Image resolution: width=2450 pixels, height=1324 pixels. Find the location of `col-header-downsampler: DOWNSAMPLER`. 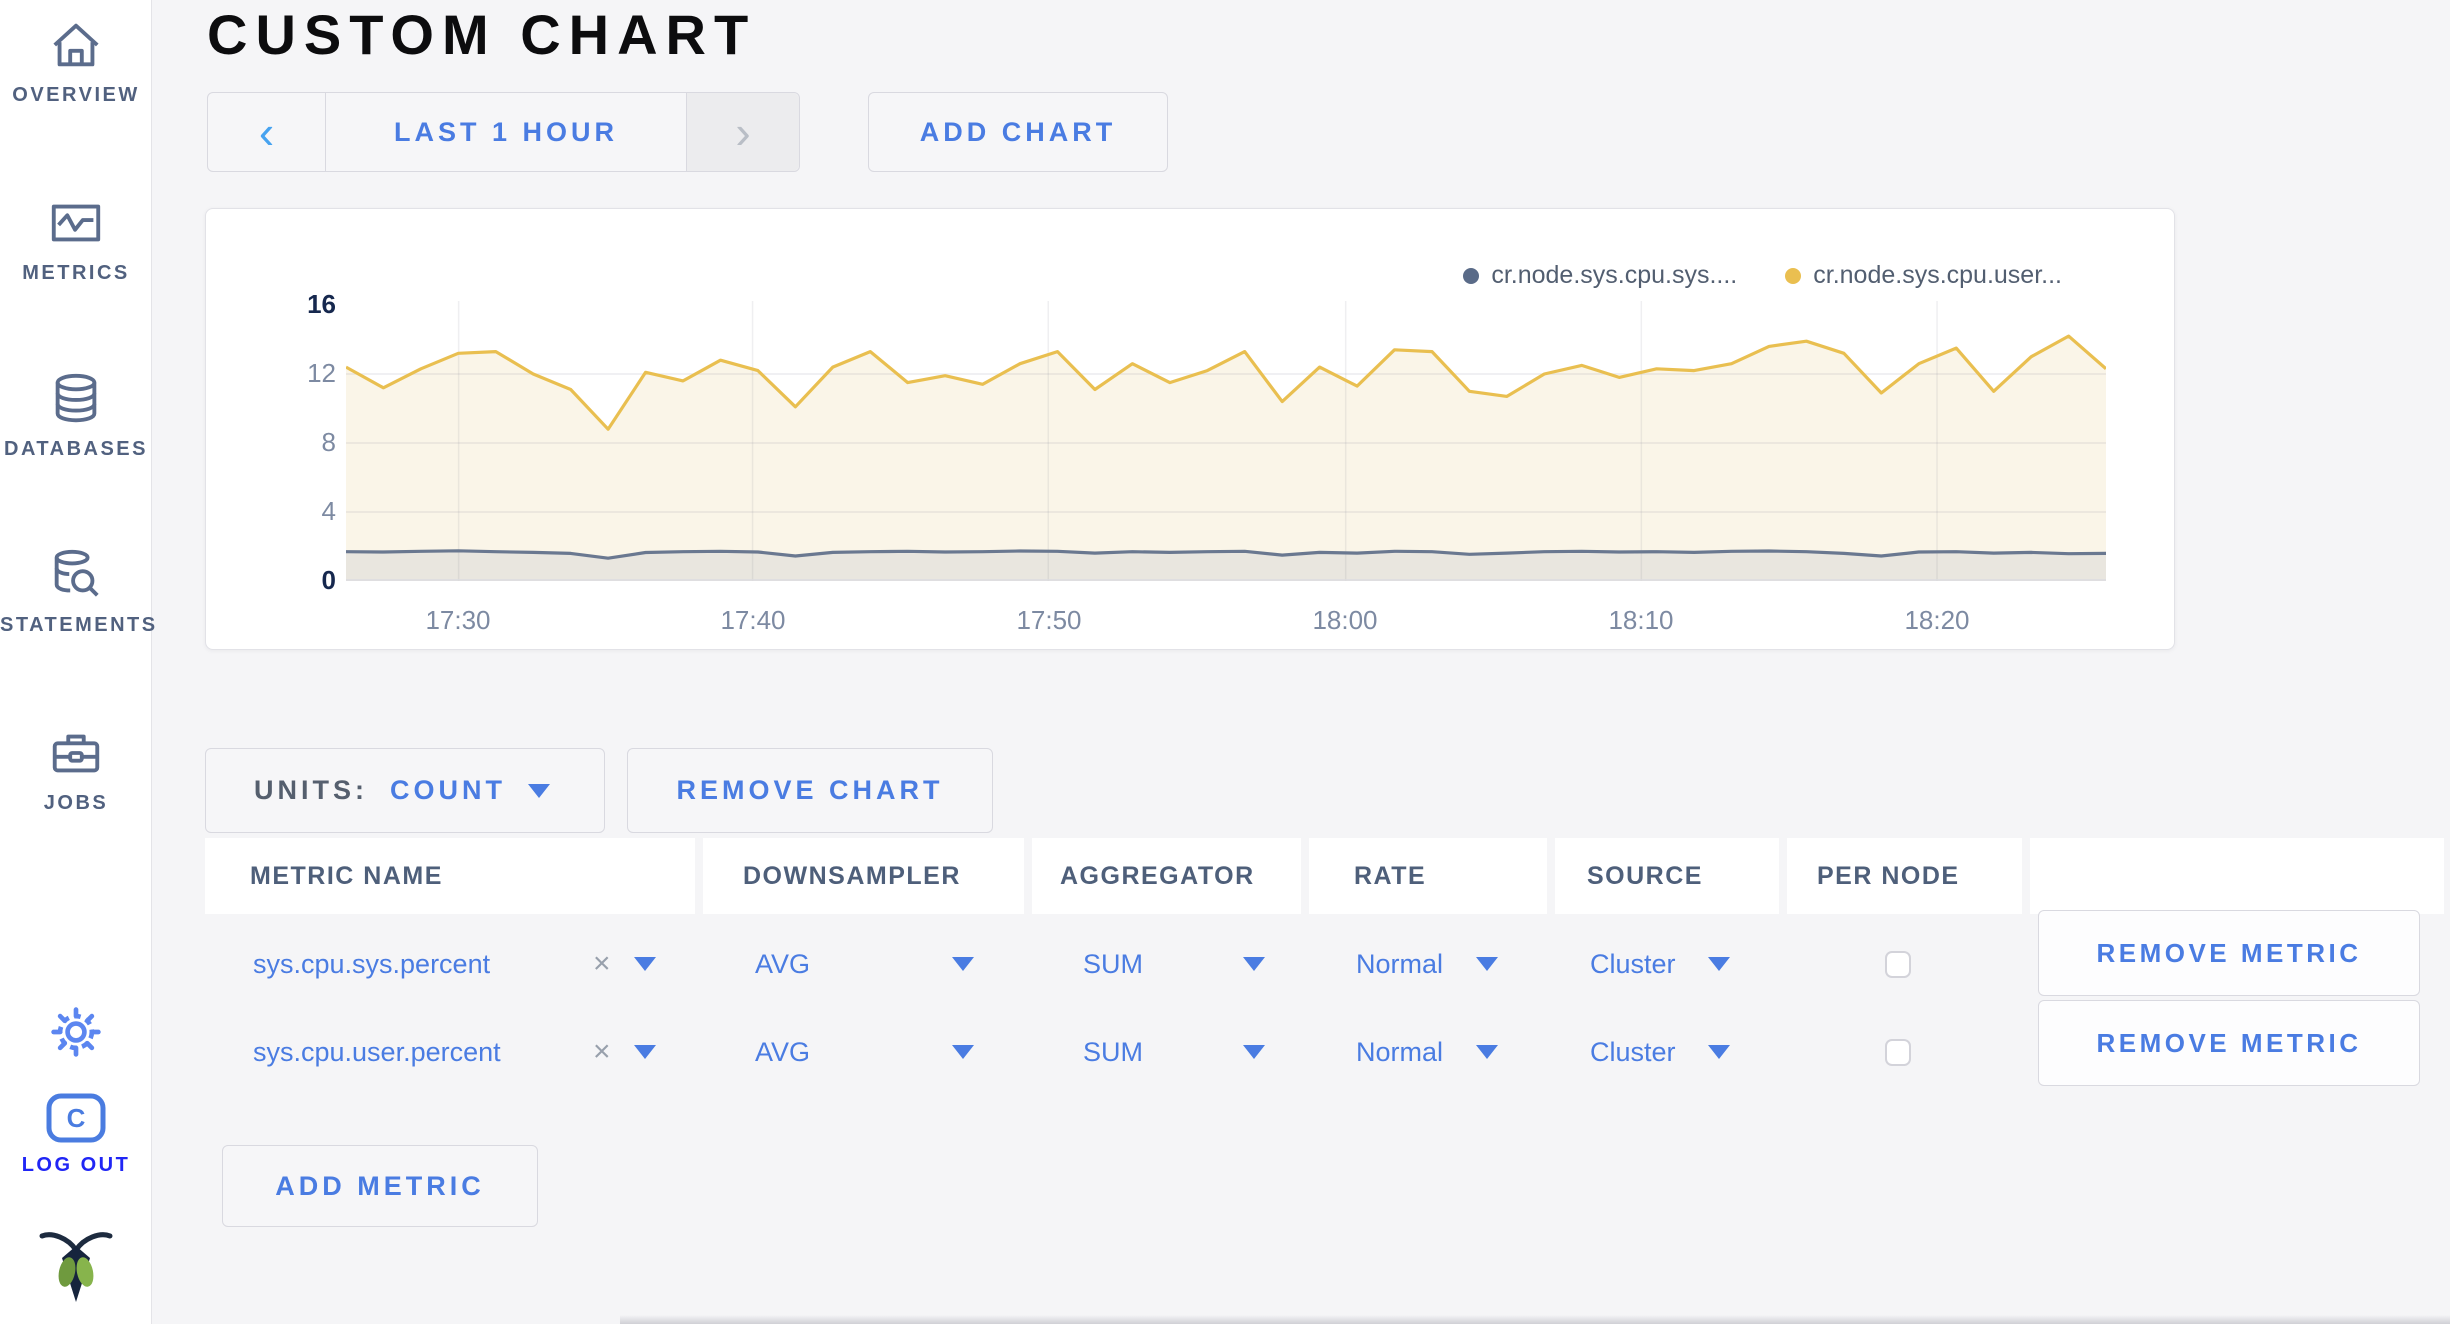

col-header-downsampler: DOWNSAMPLER is located at coordinates (863, 876).